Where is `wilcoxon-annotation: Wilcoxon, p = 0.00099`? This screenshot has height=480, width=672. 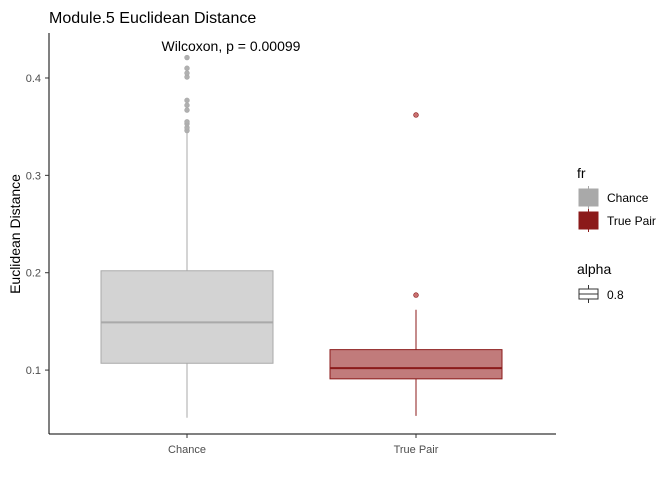
wilcoxon-annotation: Wilcoxon, p = 0.00099 is located at coordinates (231, 46).